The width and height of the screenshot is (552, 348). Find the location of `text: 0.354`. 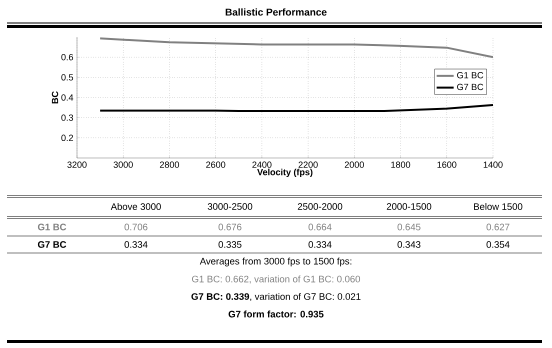

text: 0.354 is located at coordinates (498, 244).